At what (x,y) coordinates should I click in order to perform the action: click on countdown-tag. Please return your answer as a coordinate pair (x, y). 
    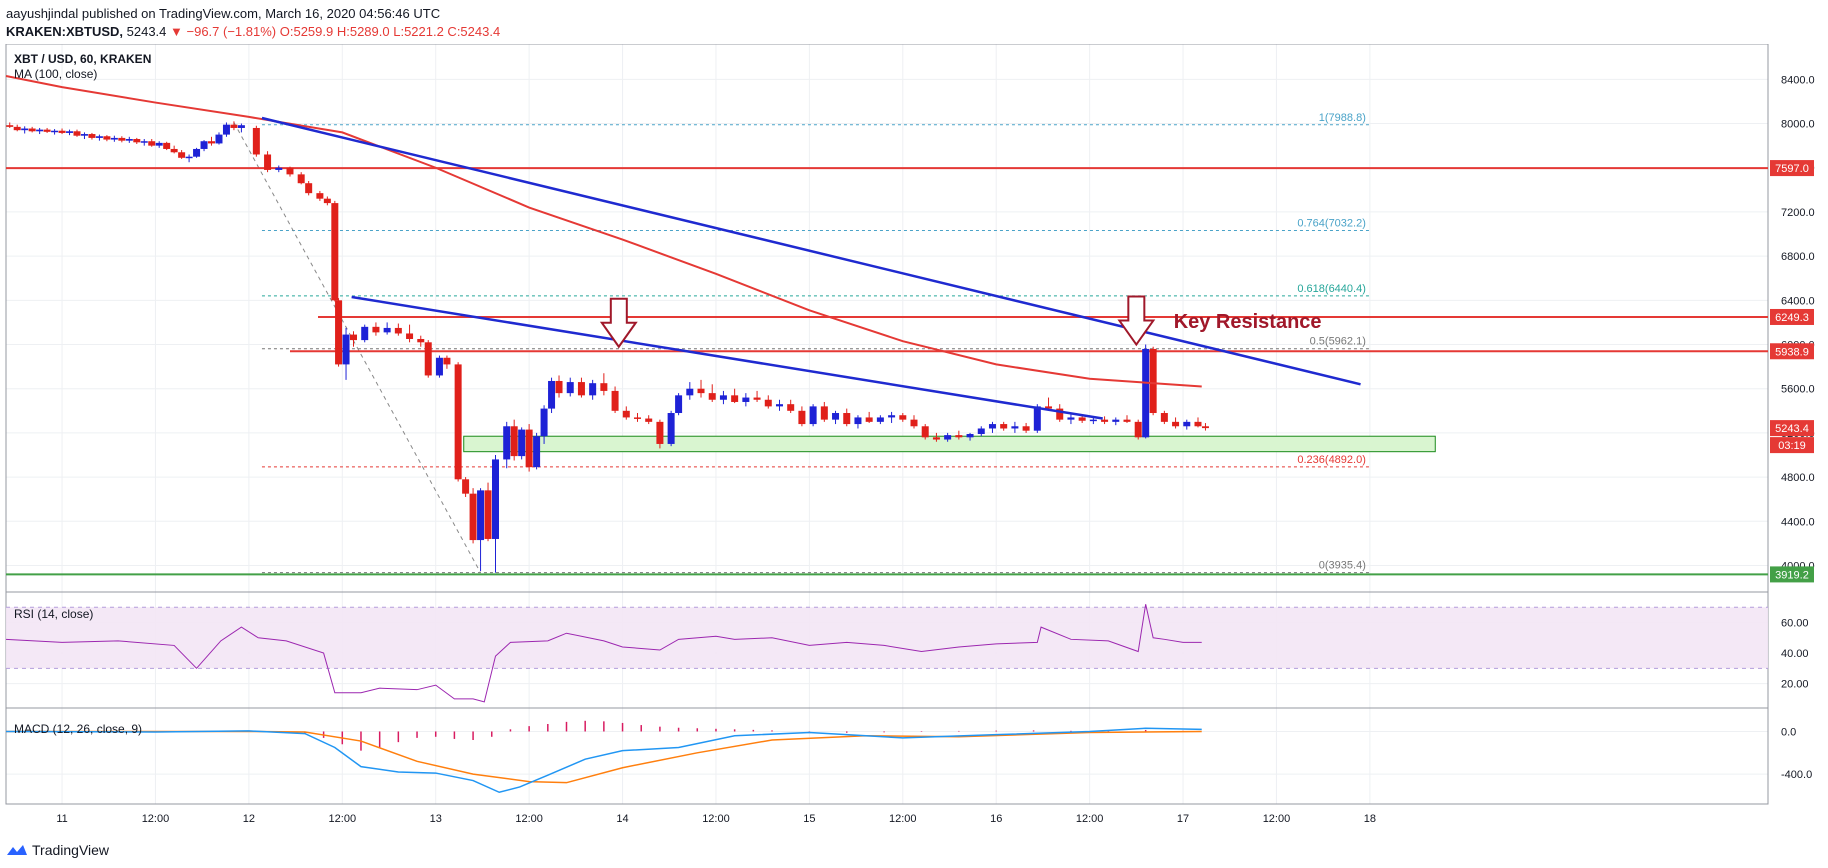
    Looking at the image, I should click on (1792, 445).